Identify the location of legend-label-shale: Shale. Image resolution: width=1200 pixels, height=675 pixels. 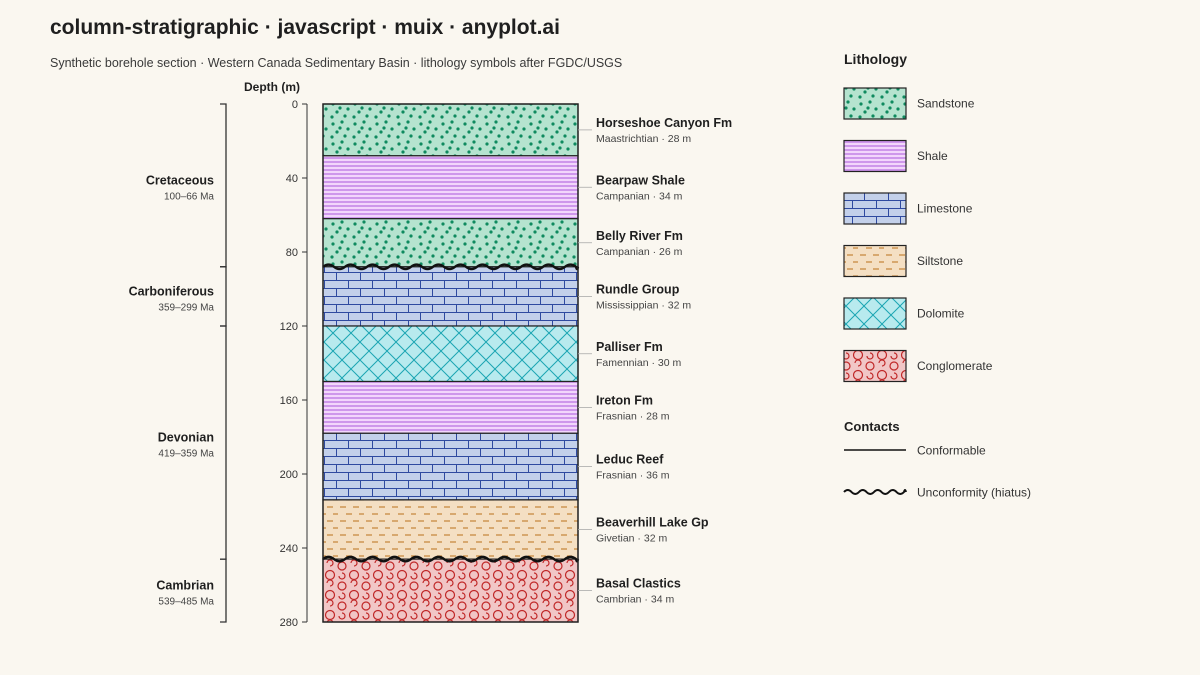
(932, 156).